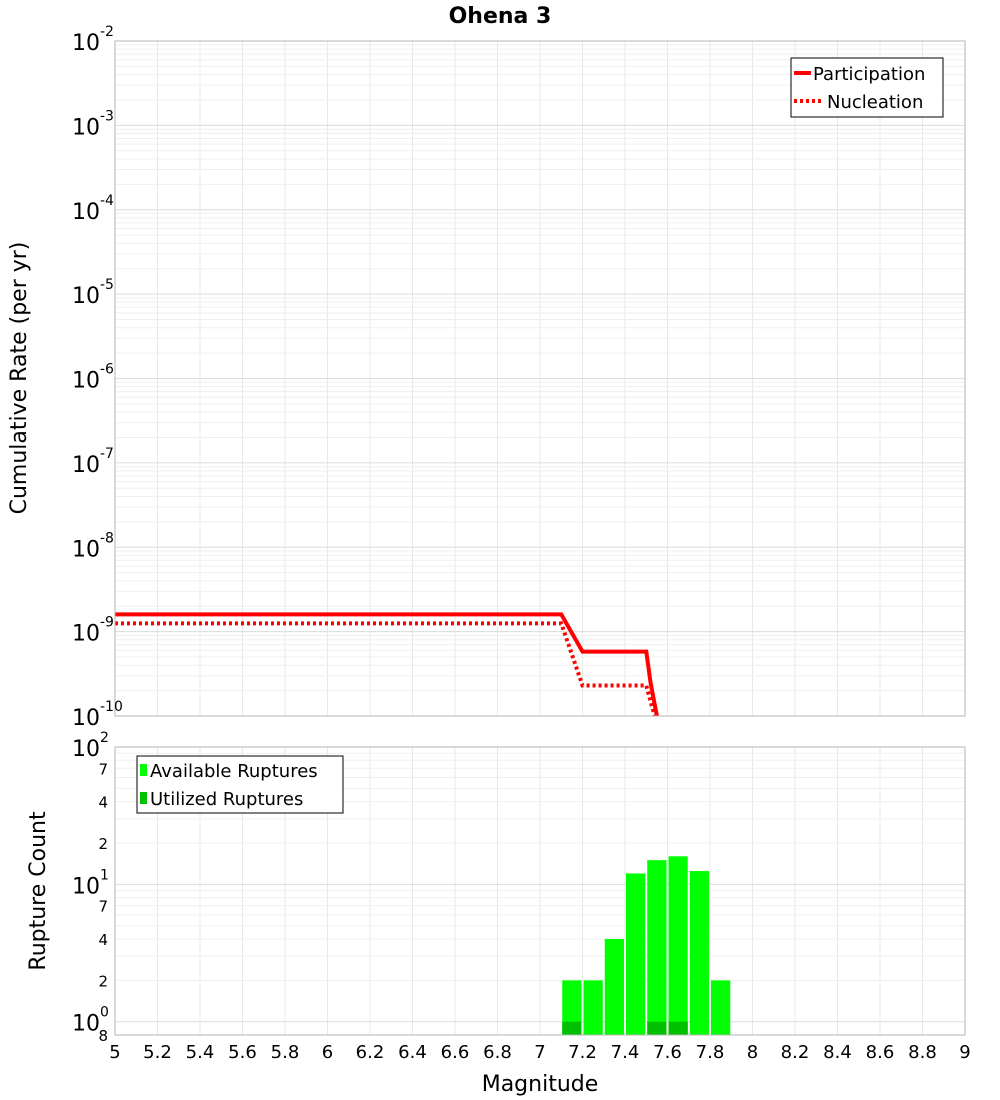 The width and height of the screenshot is (1000, 1100). What do you see at coordinates (234, 771) in the screenshot?
I see `available-legend-label: Available Ruptures` at bounding box center [234, 771].